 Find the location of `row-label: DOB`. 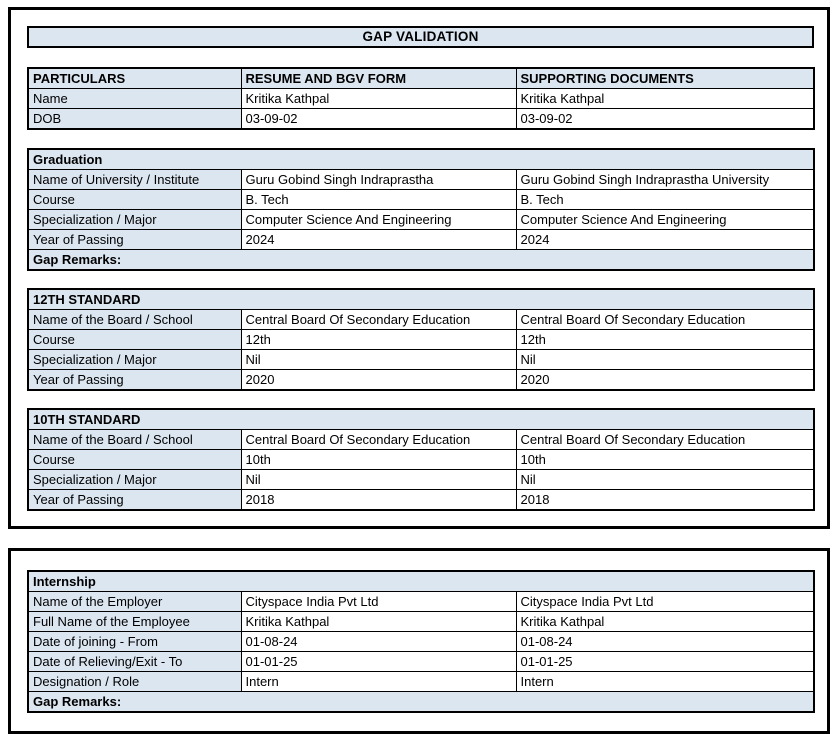

row-label: DOB is located at coordinates (134, 119).